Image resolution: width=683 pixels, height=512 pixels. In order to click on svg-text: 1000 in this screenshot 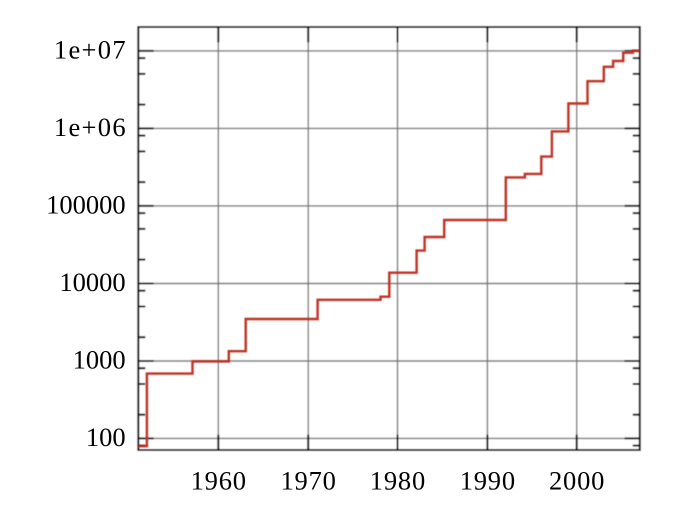, I will do `click(99, 360)`.